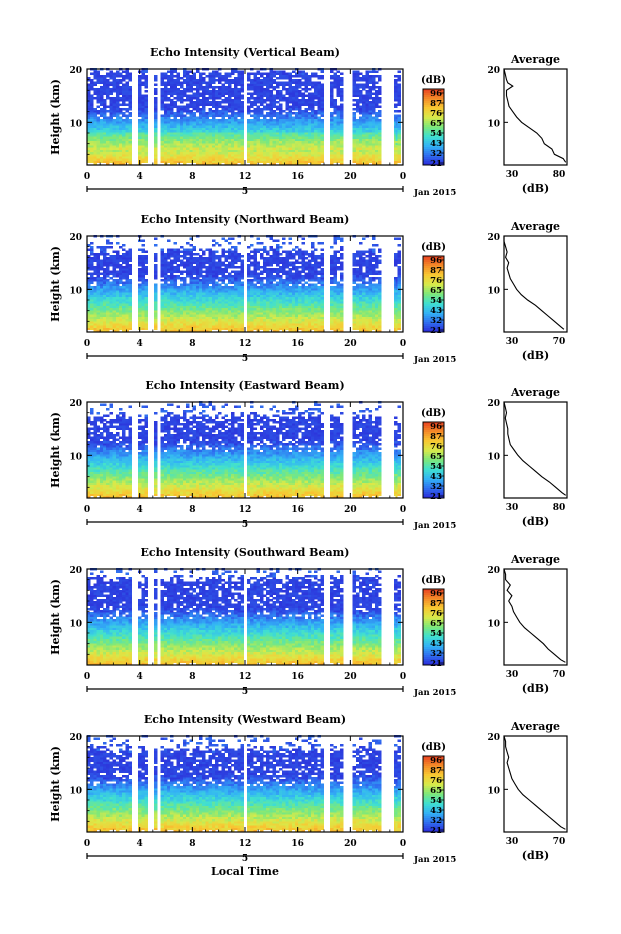 This screenshot has height=934, width=621. Describe the element at coordinates (245, 219) in the screenshot. I see `panel-title: Echo Intensity (Northward Beam)` at that location.